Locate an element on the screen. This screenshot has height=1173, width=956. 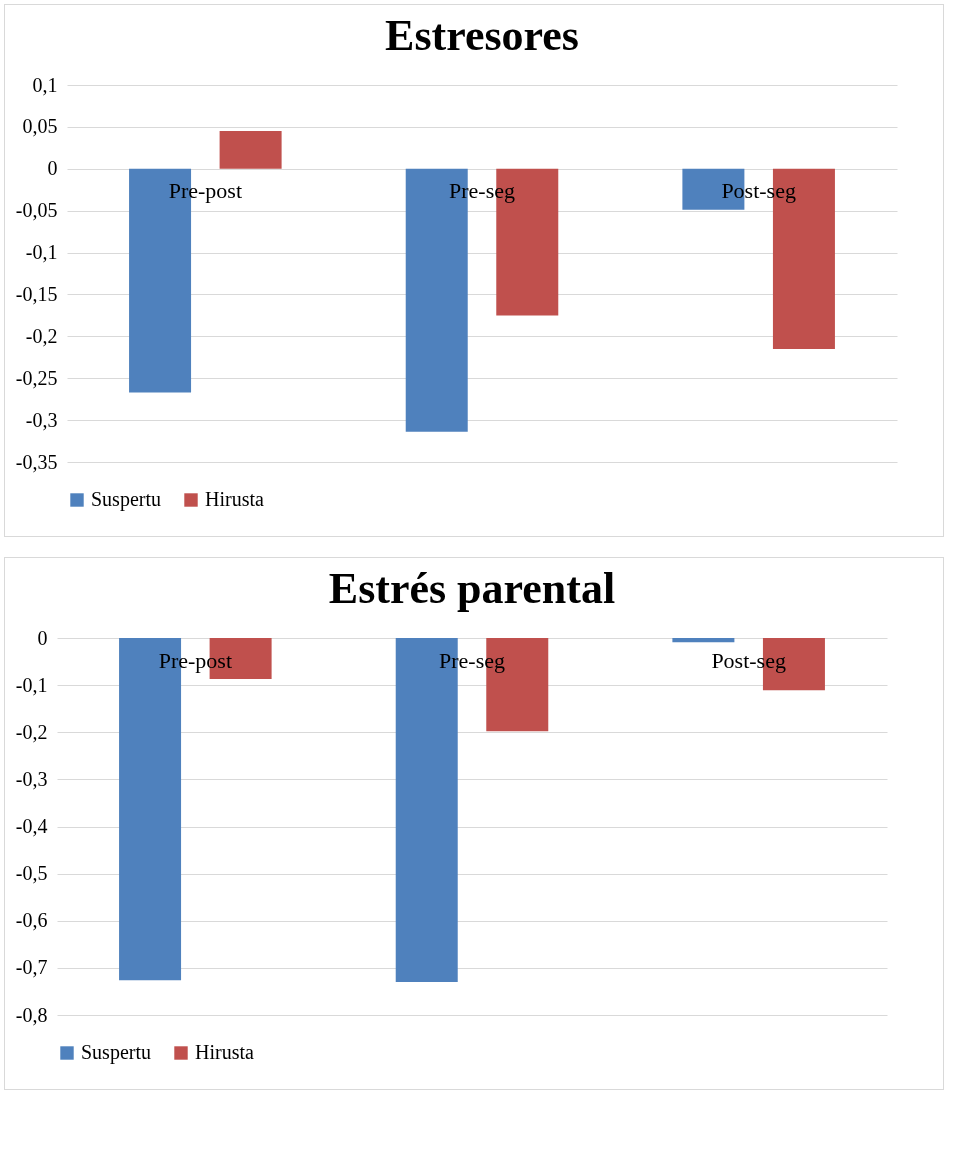
y-tick-label: -0,25 is located at coordinates (36, 377).